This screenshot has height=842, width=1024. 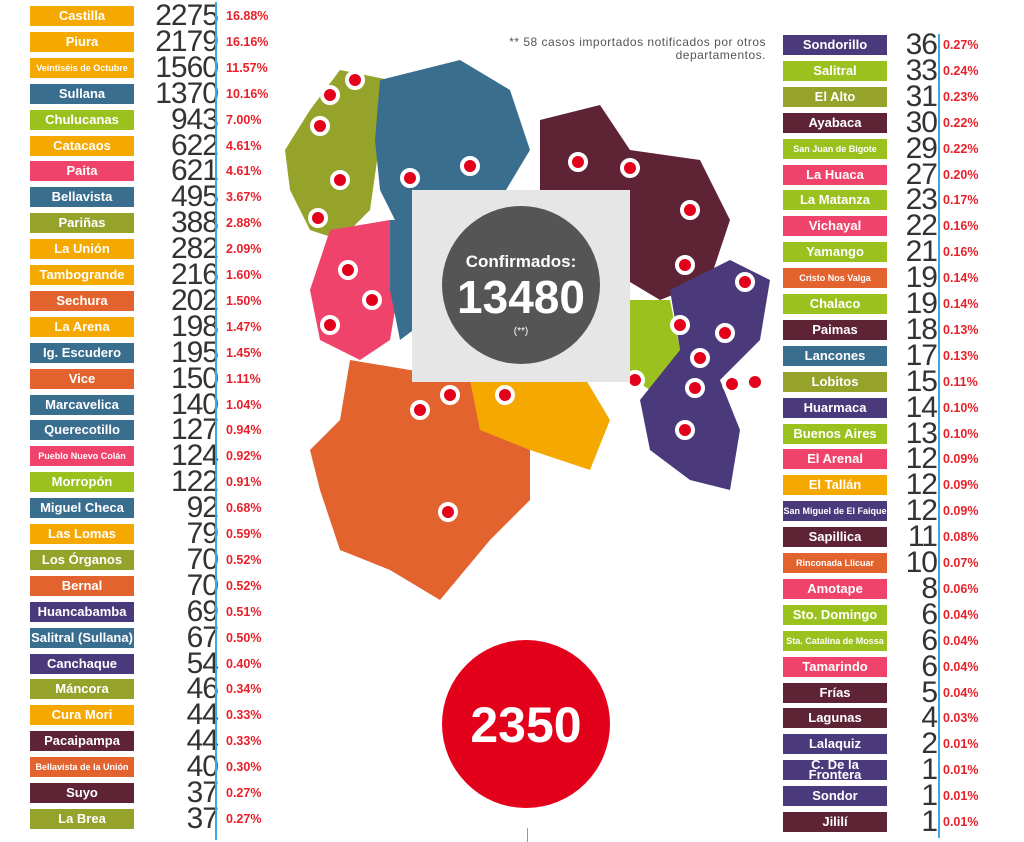 What do you see at coordinates (921, 44) in the screenshot?
I see `district-count: 36` at bounding box center [921, 44].